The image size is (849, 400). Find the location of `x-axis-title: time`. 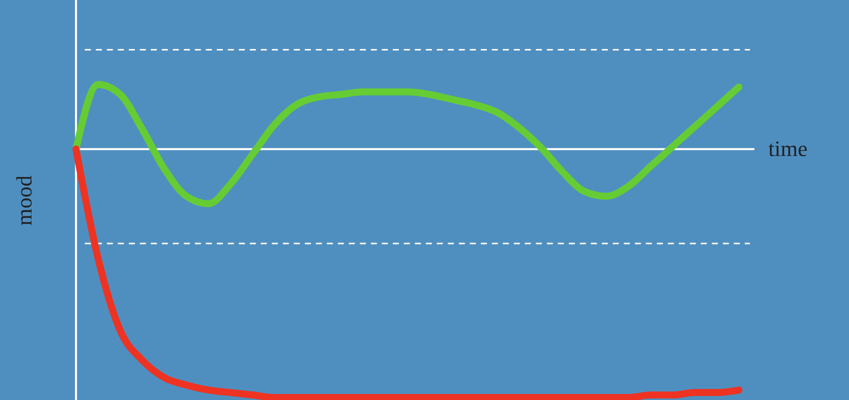

x-axis-title: time is located at coordinates (788, 149).